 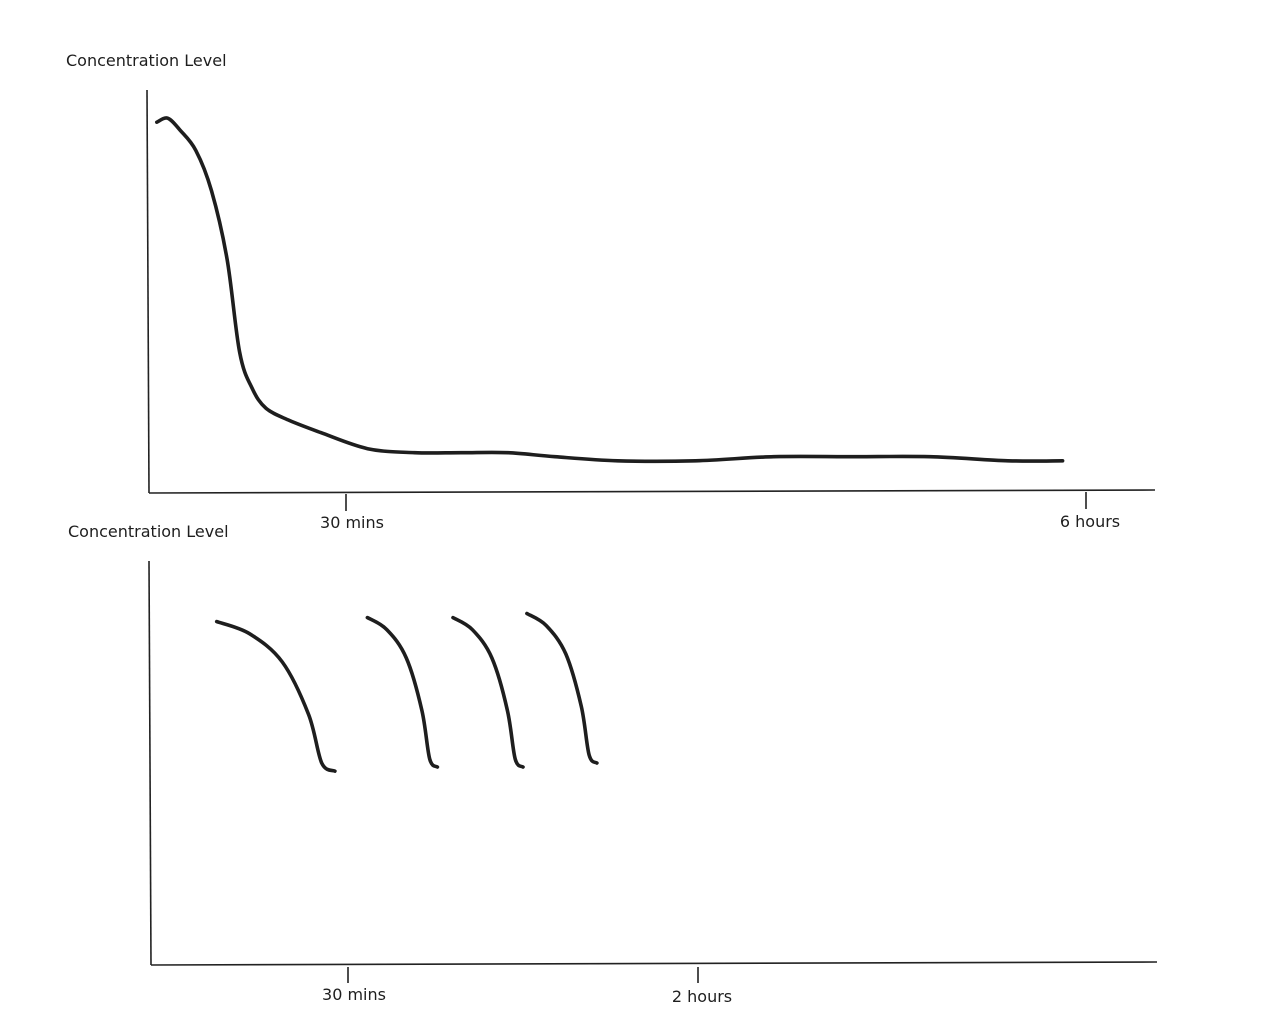 What do you see at coordinates (702, 996) in the screenshot?
I see `x-tick-label: 2 hours` at bounding box center [702, 996].